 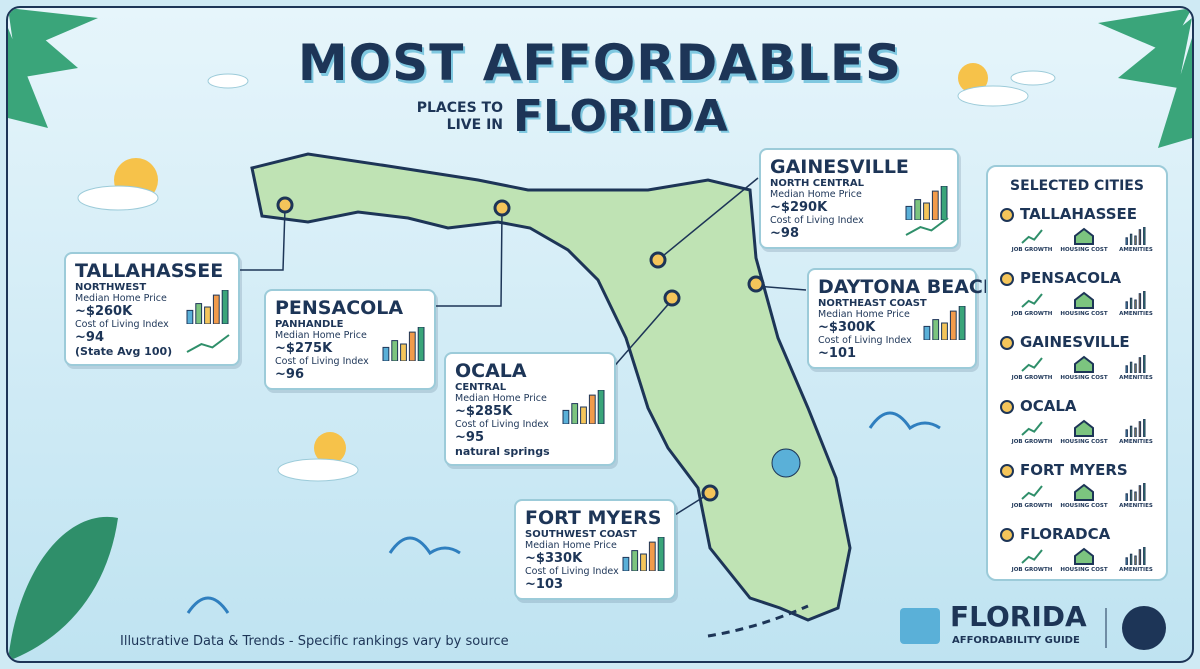 What do you see at coordinates (786, 463) in the screenshot?
I see `lake` at bounding box center [786, 463].